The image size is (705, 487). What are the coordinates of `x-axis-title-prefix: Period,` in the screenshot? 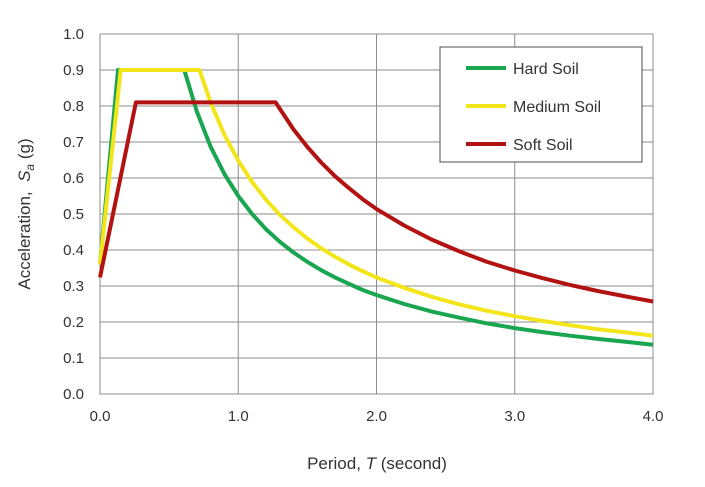 It's located at (336, 463).